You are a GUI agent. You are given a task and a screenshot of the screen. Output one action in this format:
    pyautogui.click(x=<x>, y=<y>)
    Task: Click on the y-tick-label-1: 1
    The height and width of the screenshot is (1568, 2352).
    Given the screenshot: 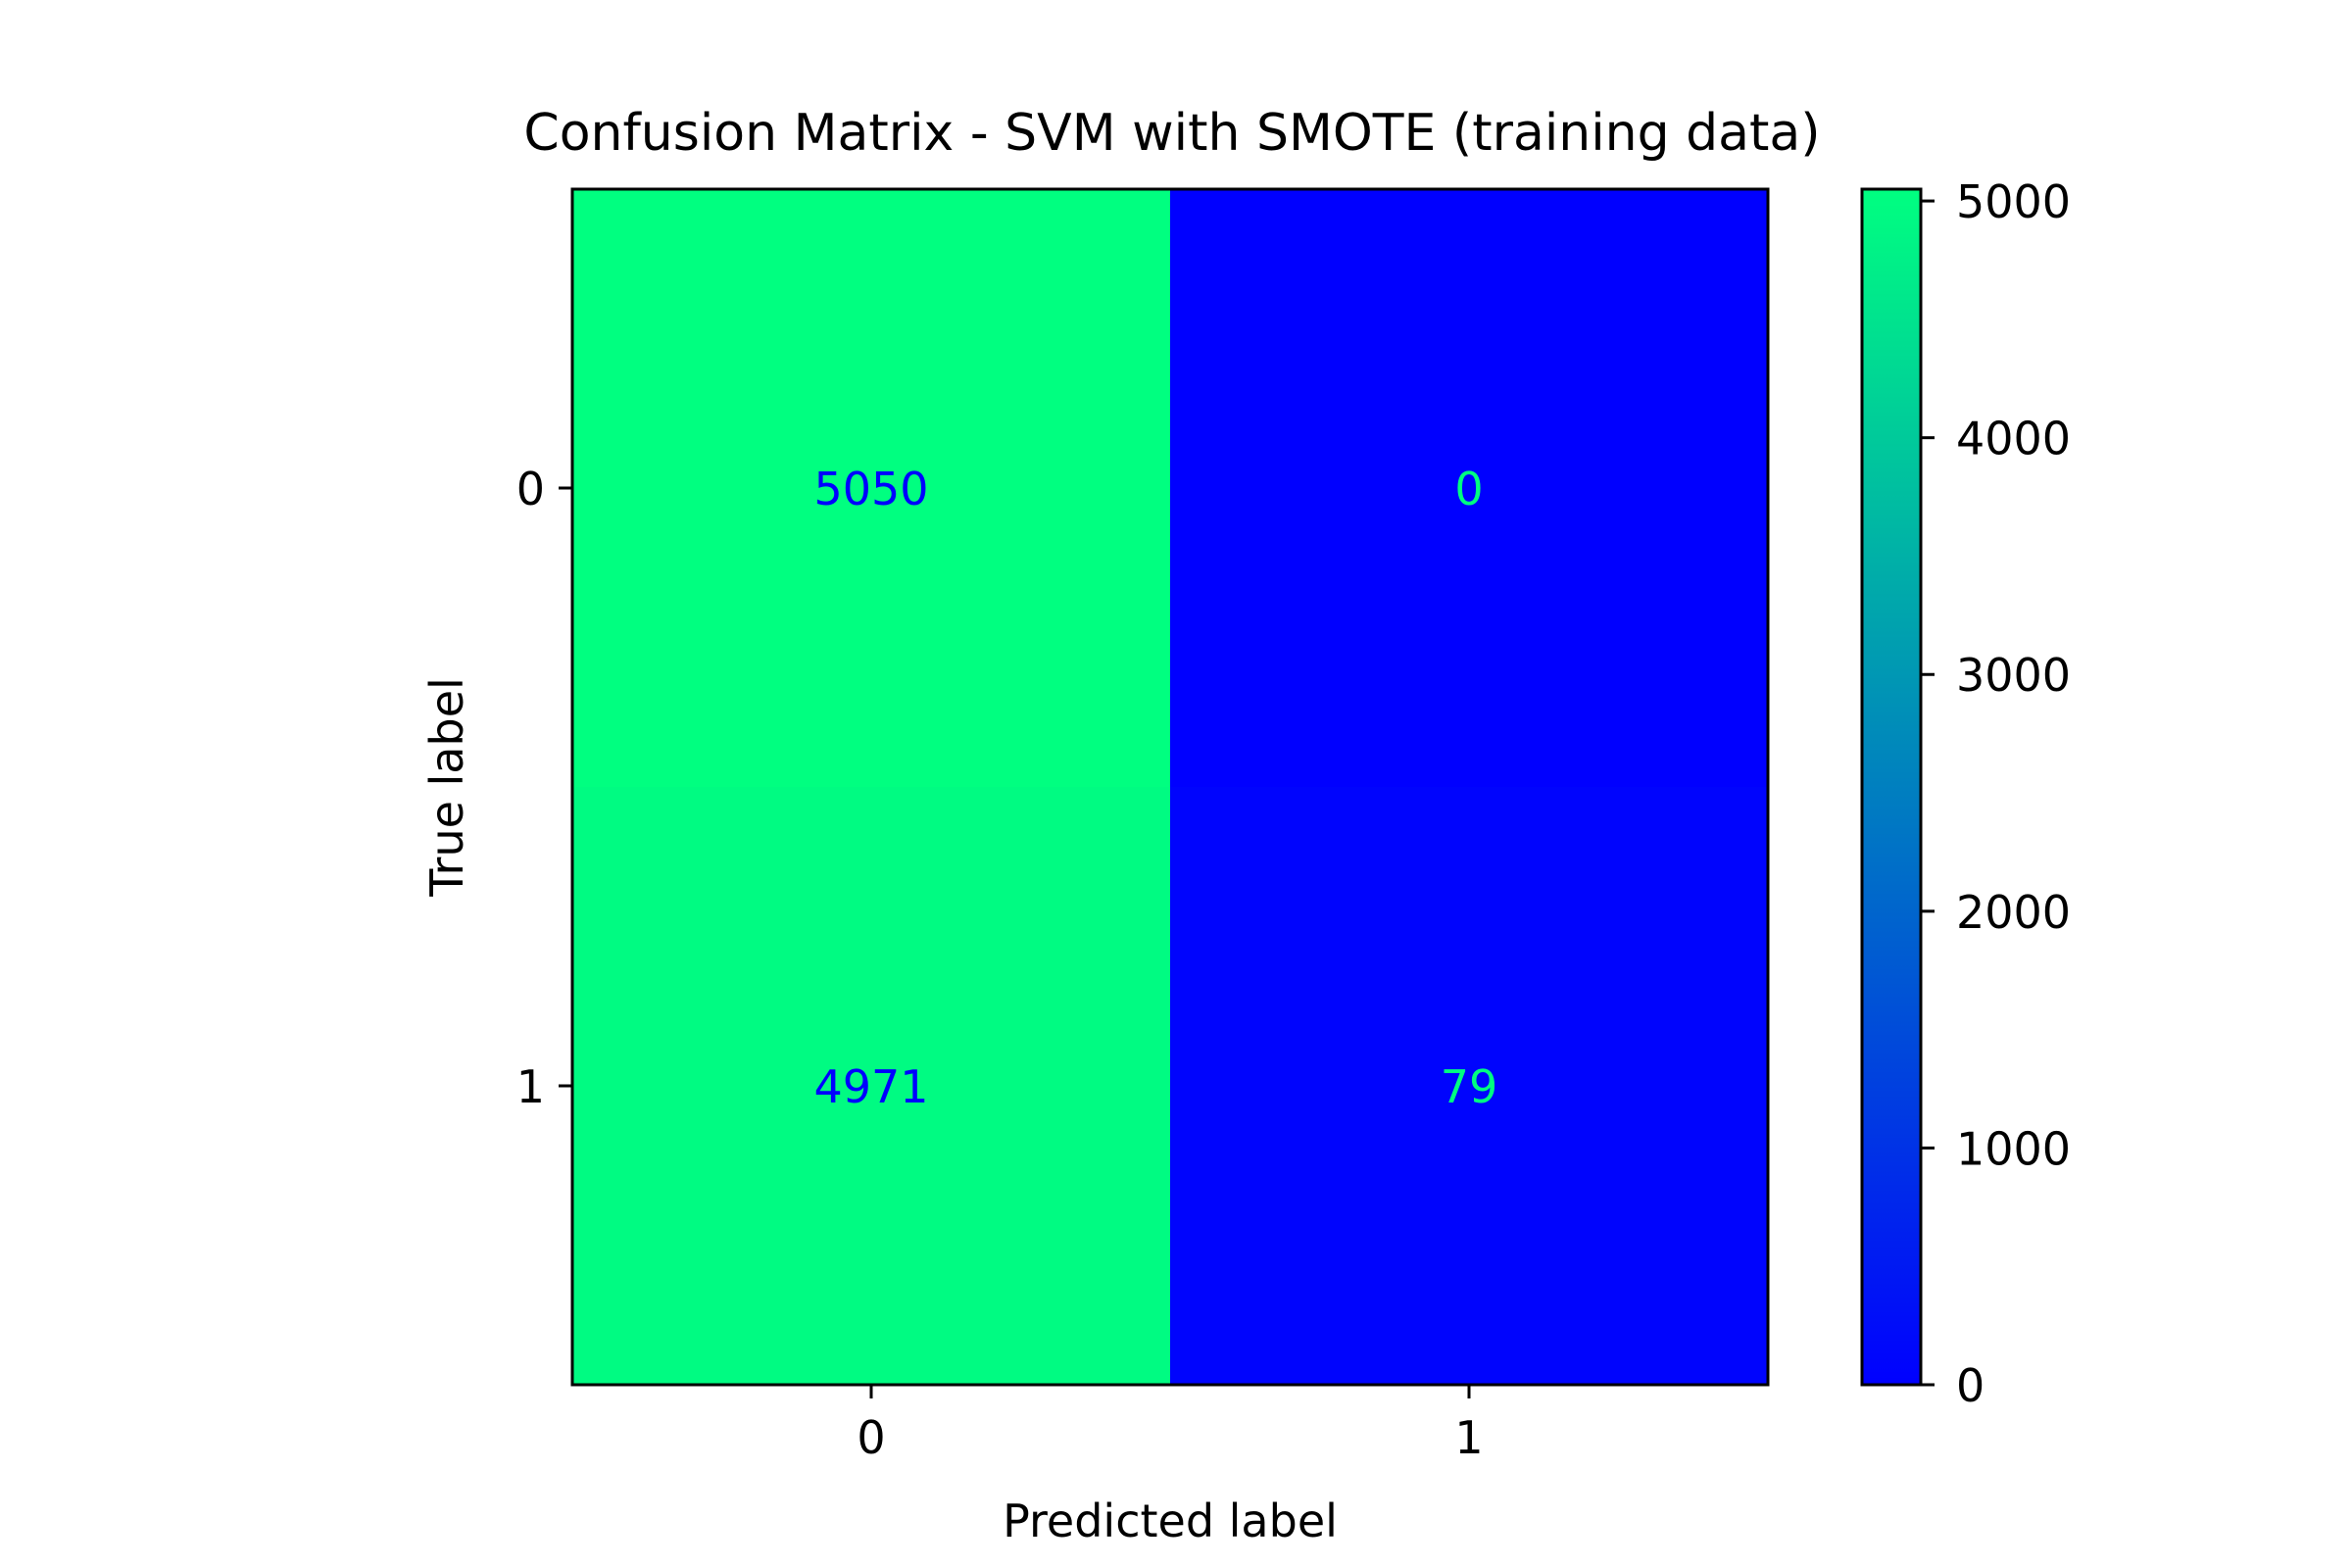 What is the action you would take?
    pyautogui.click(x=530, y=1086)
    